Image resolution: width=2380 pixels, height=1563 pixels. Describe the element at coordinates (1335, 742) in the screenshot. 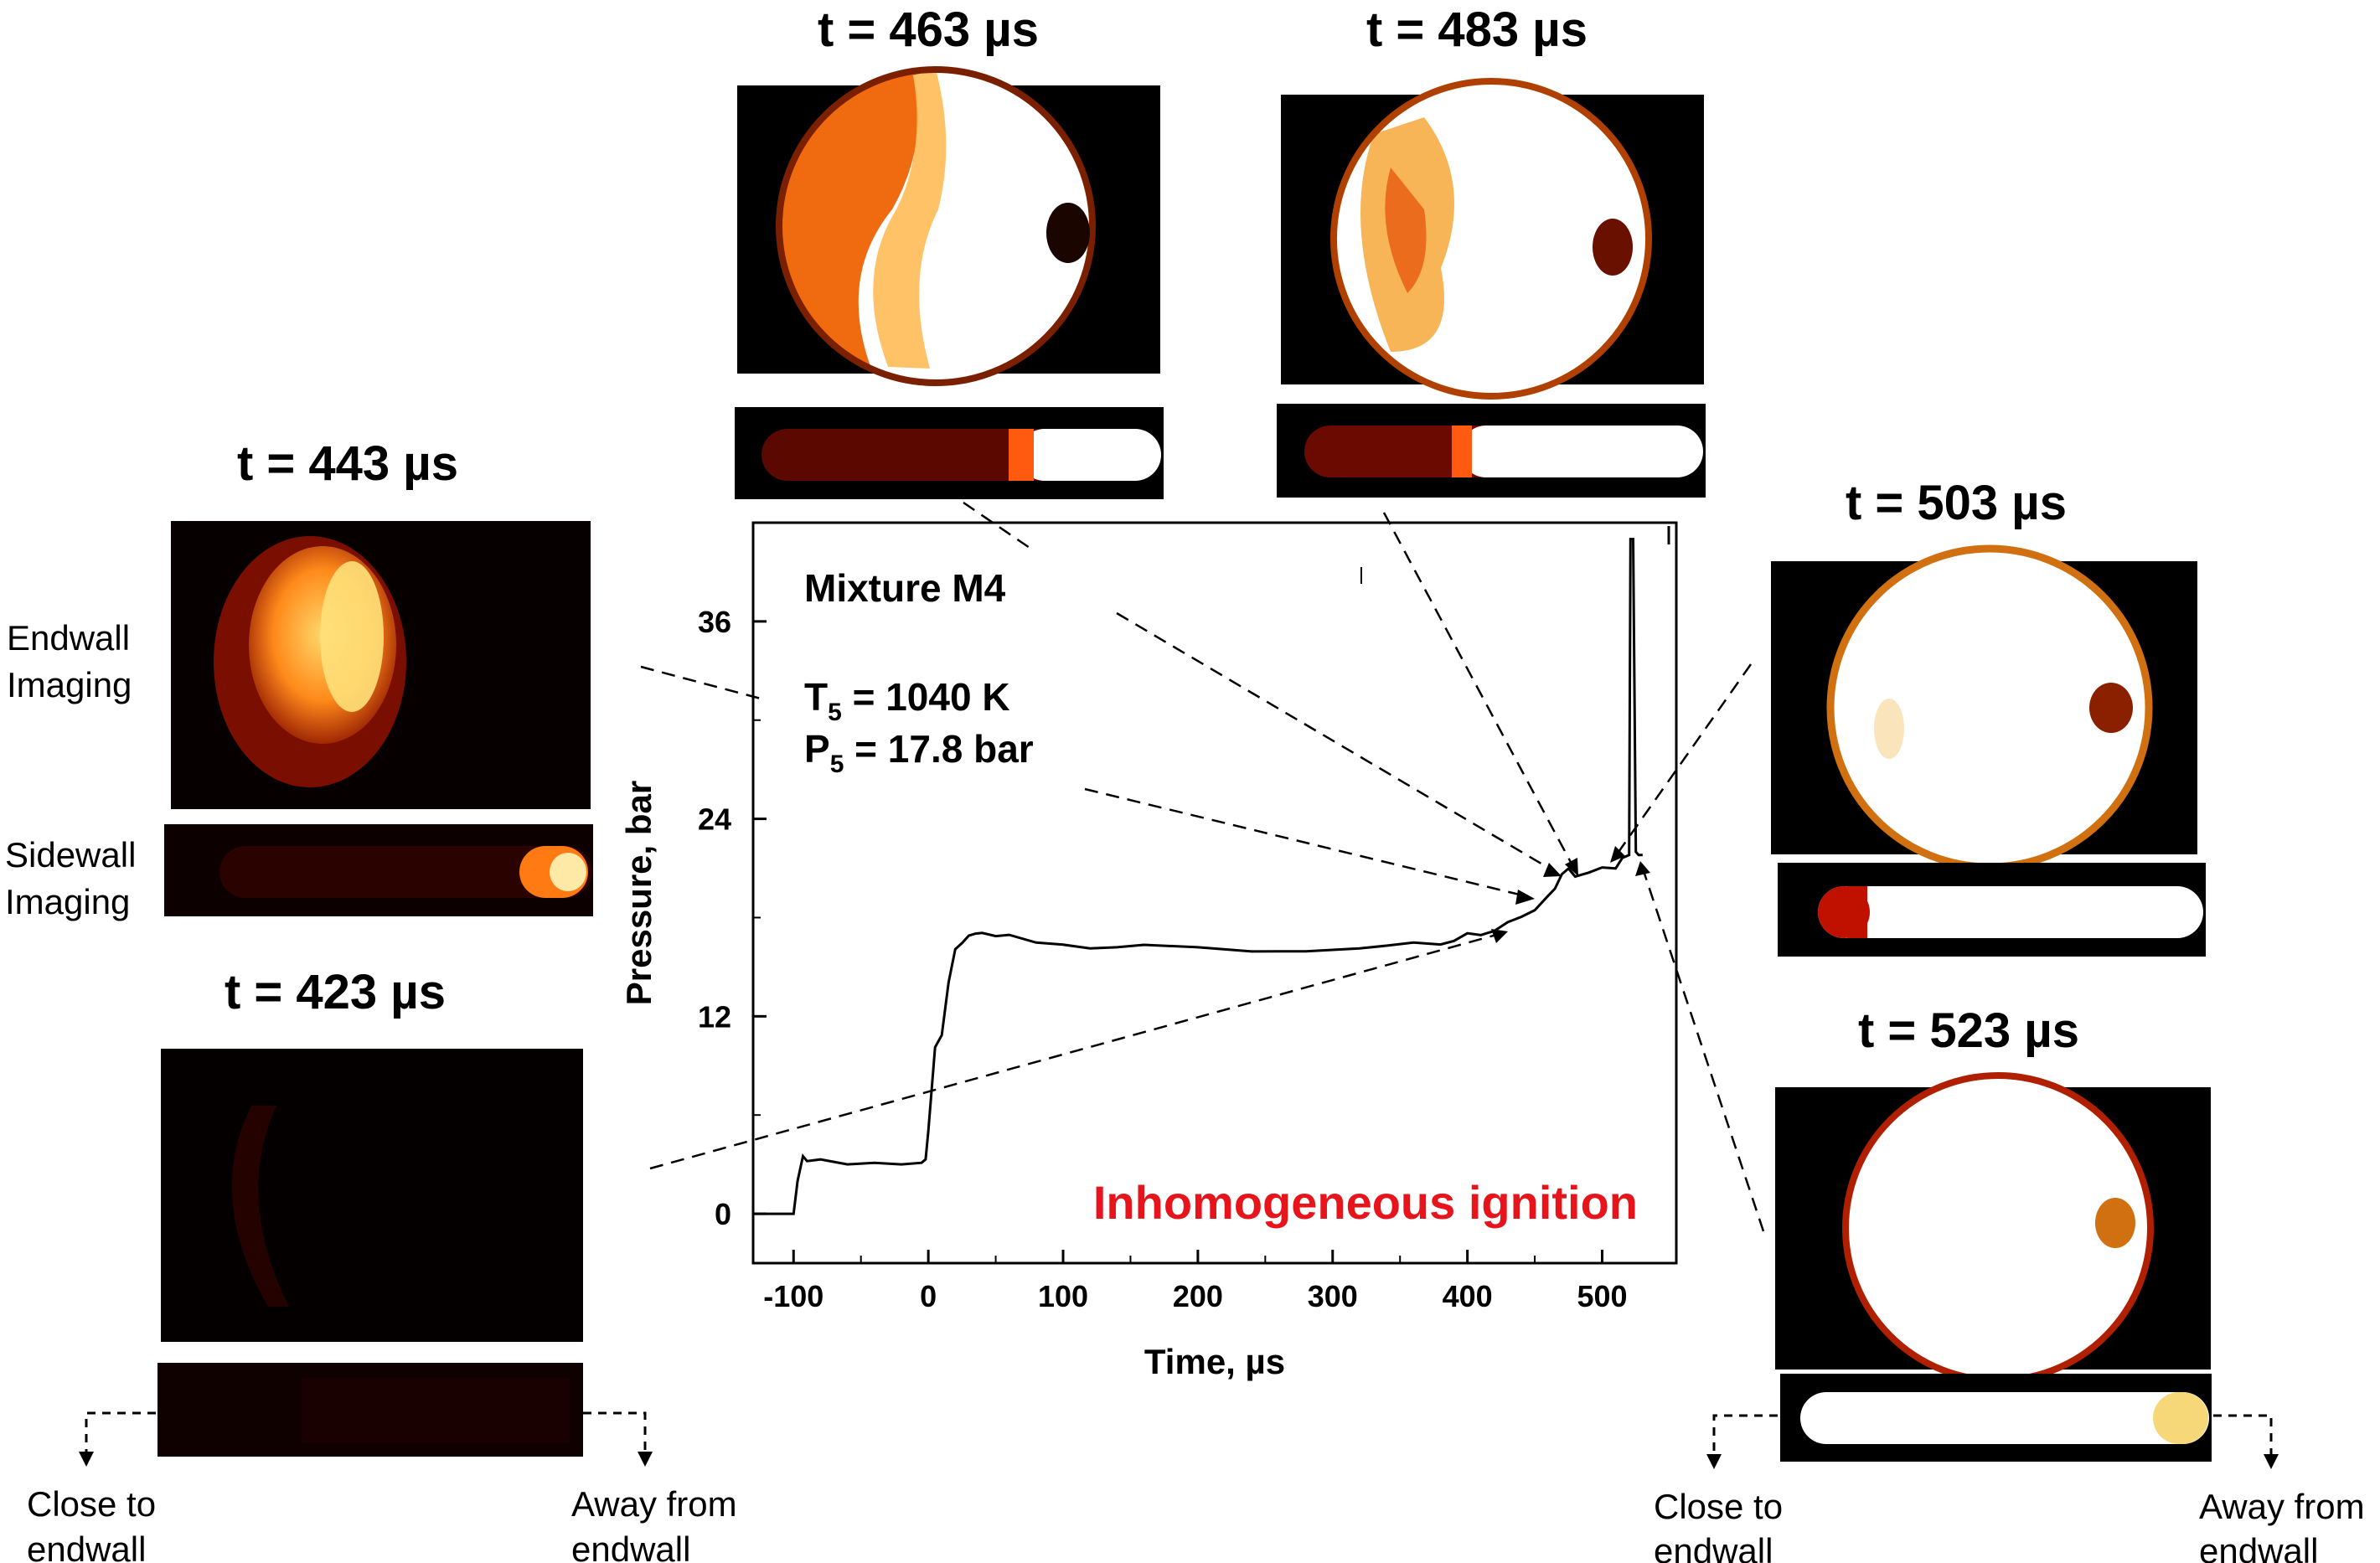

I see `connector-463b` at that location.